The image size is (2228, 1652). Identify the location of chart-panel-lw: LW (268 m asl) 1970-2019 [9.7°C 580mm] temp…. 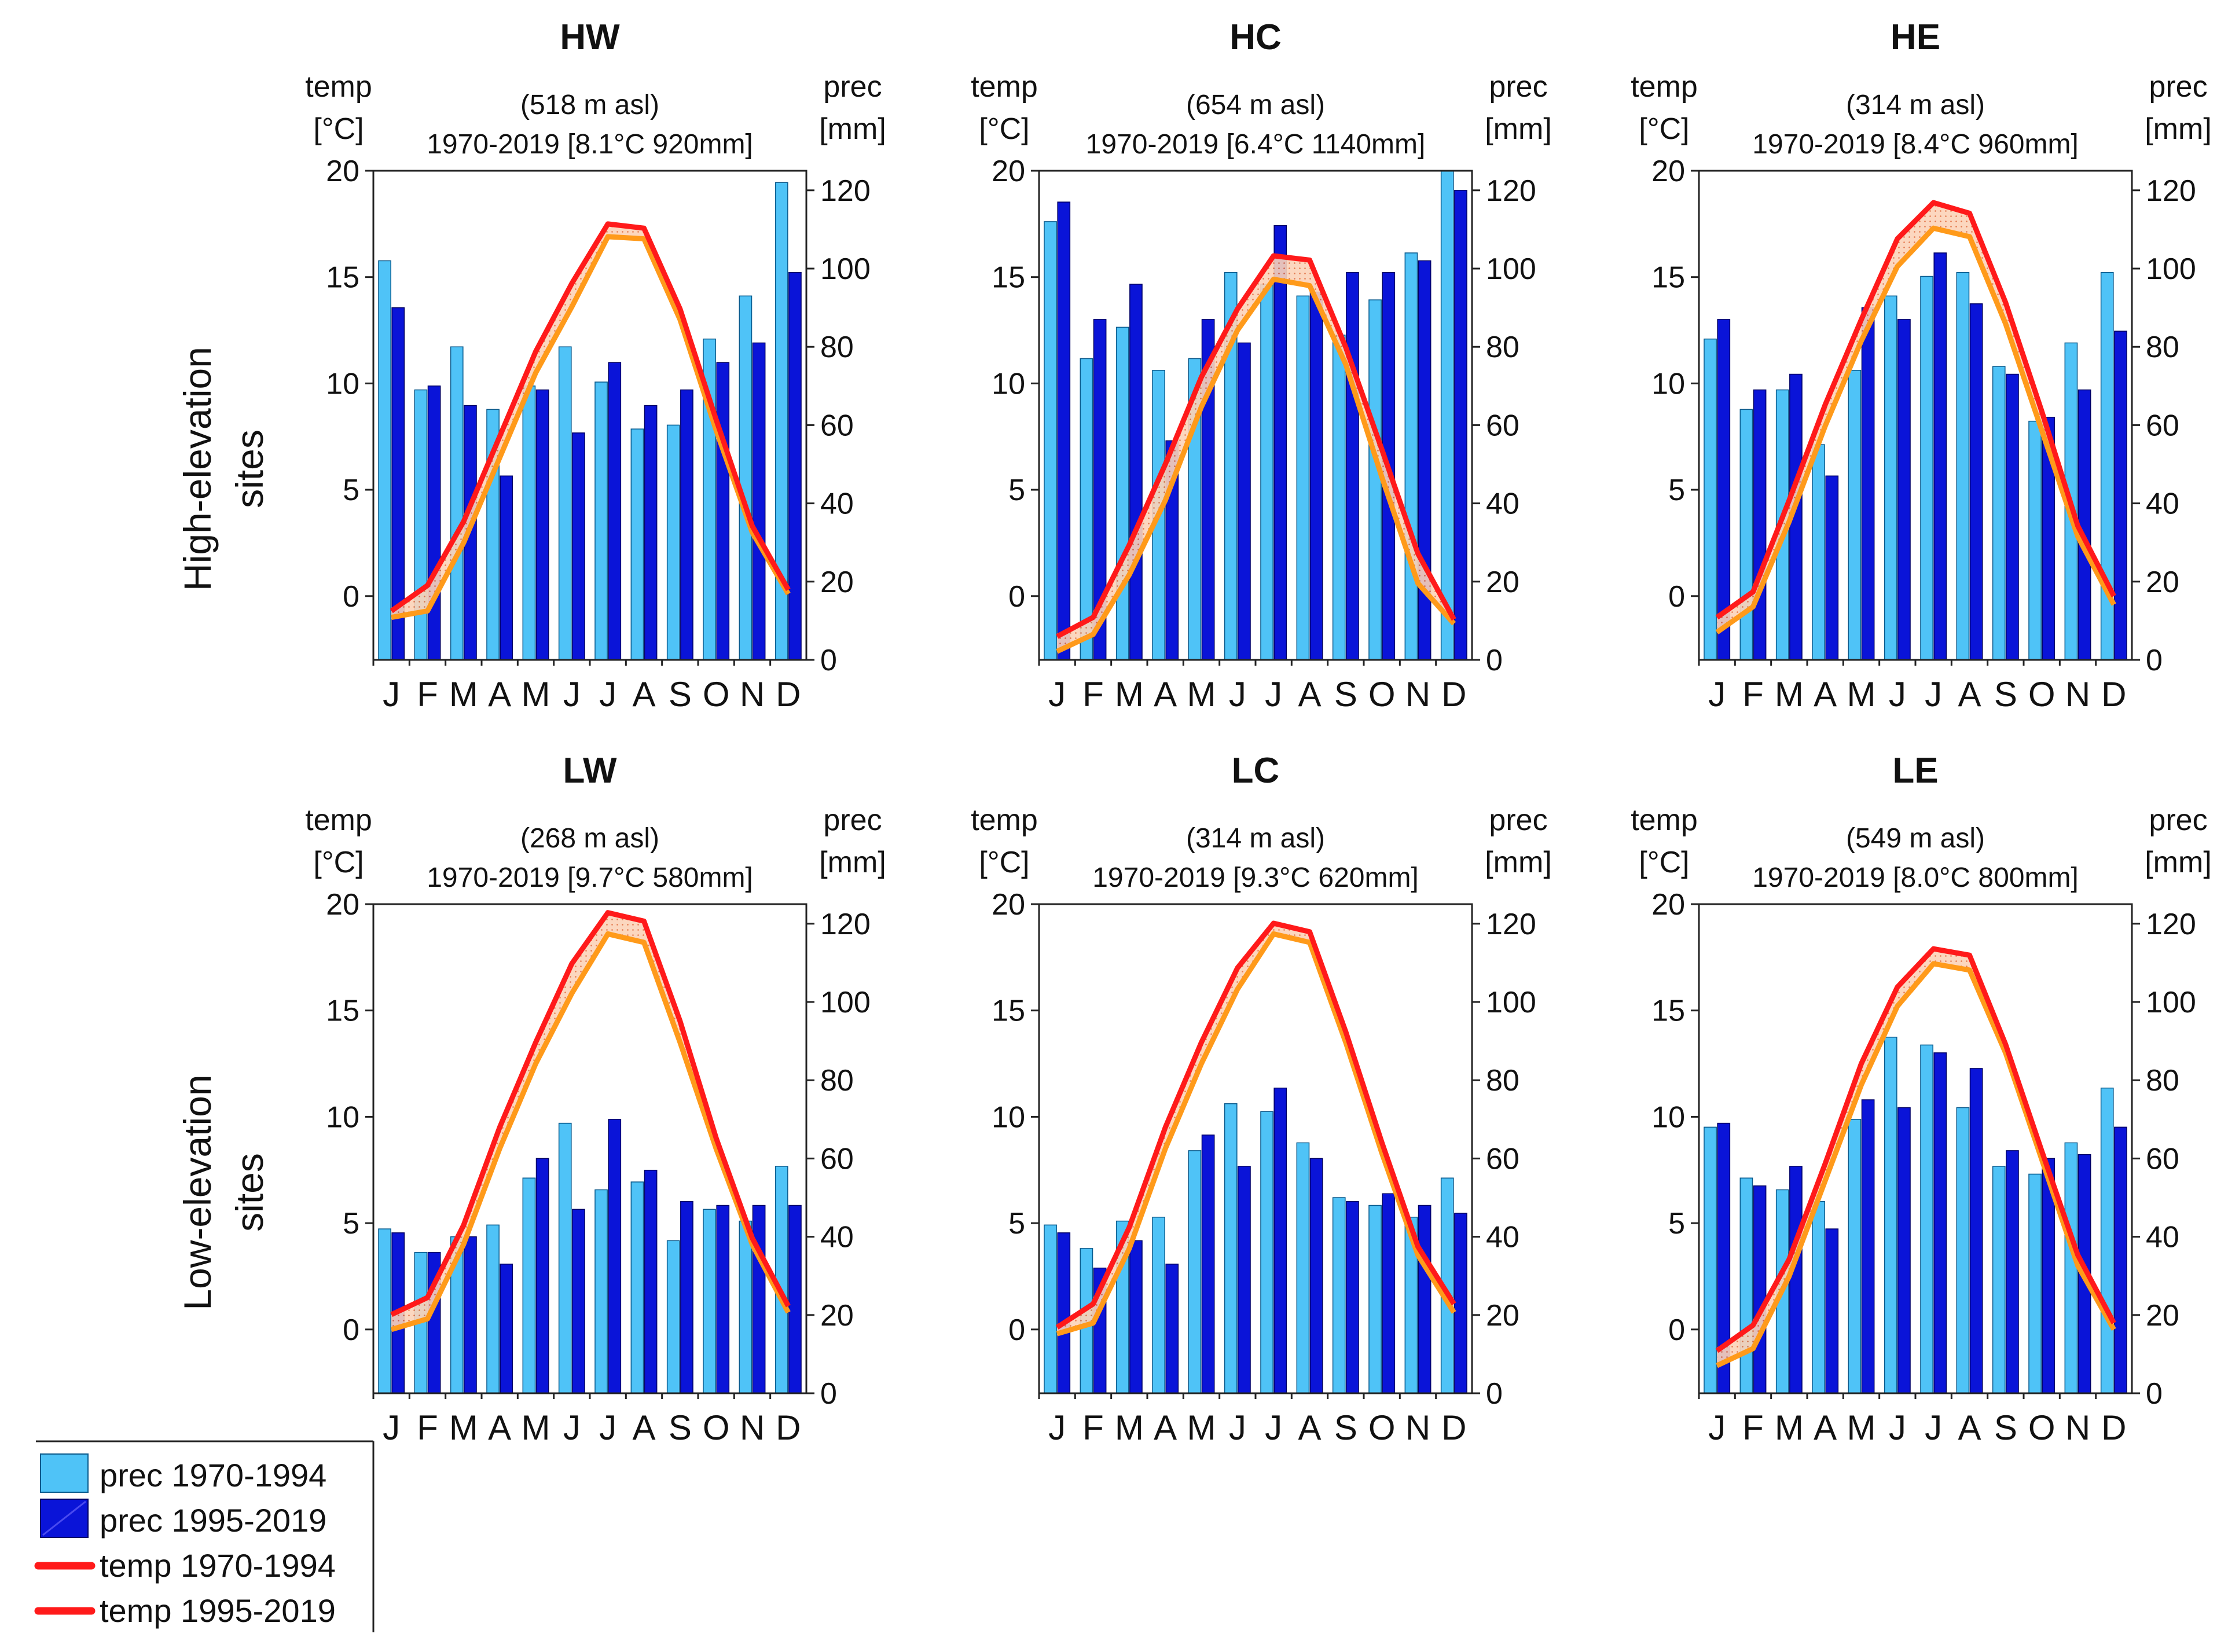
(595, 1099).